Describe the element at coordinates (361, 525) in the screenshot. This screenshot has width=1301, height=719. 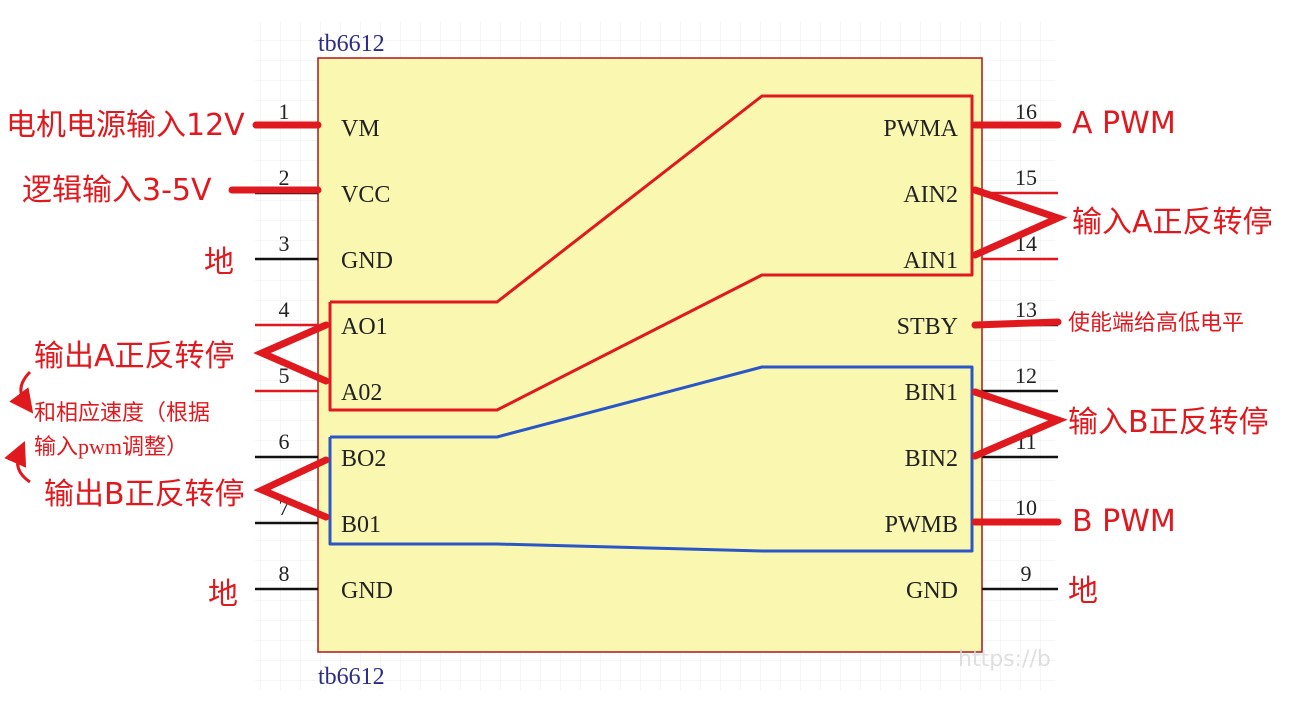
I see `pin-name: B01` at that location.